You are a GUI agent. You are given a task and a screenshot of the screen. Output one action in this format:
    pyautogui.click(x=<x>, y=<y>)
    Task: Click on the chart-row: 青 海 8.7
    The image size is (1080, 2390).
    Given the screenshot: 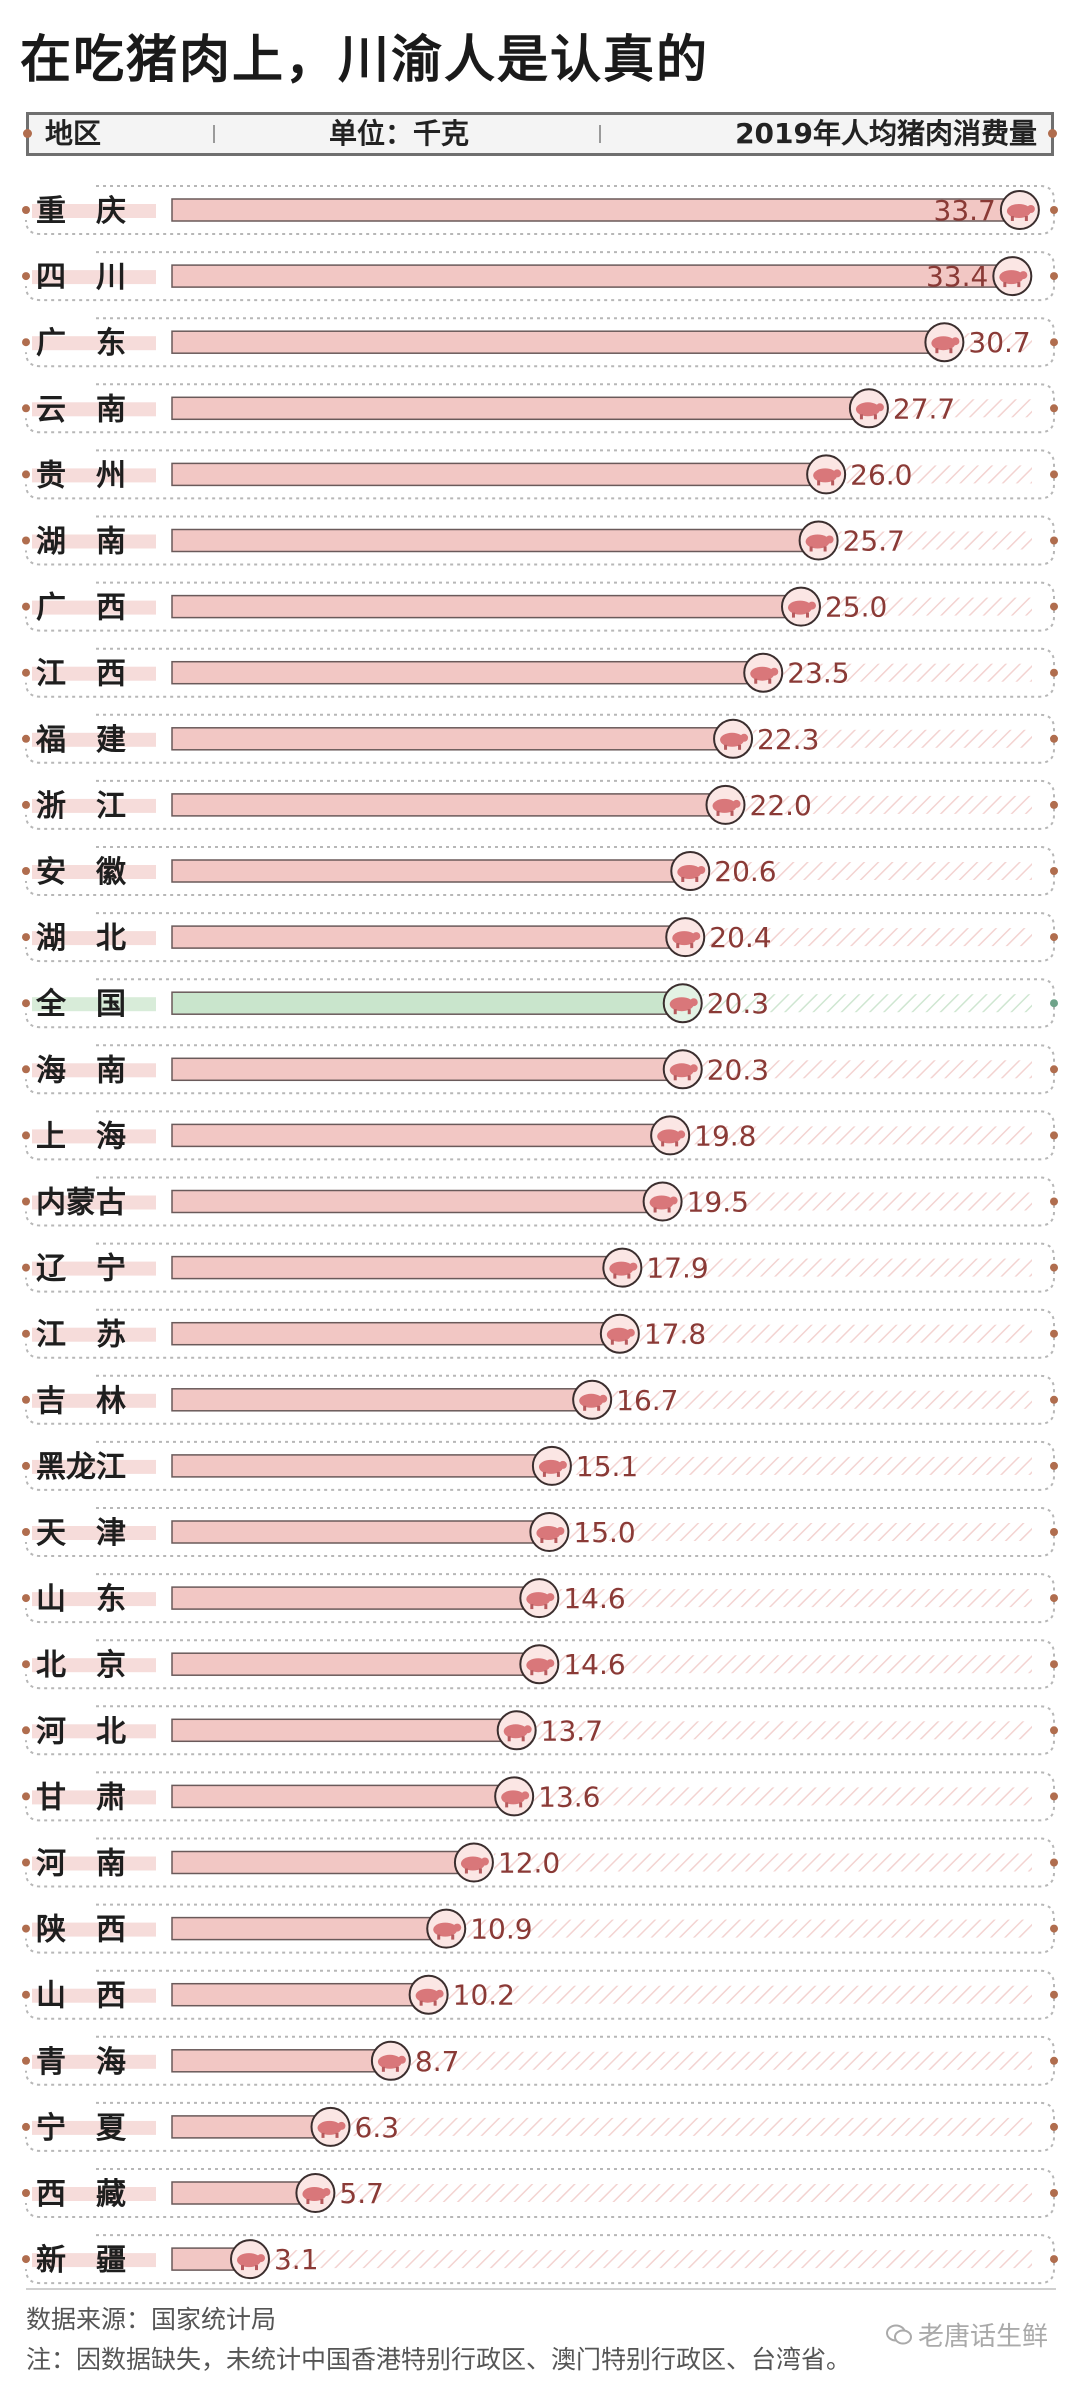 What is the action you would take?
    pyautogui.click(x=540, y=2060)
    